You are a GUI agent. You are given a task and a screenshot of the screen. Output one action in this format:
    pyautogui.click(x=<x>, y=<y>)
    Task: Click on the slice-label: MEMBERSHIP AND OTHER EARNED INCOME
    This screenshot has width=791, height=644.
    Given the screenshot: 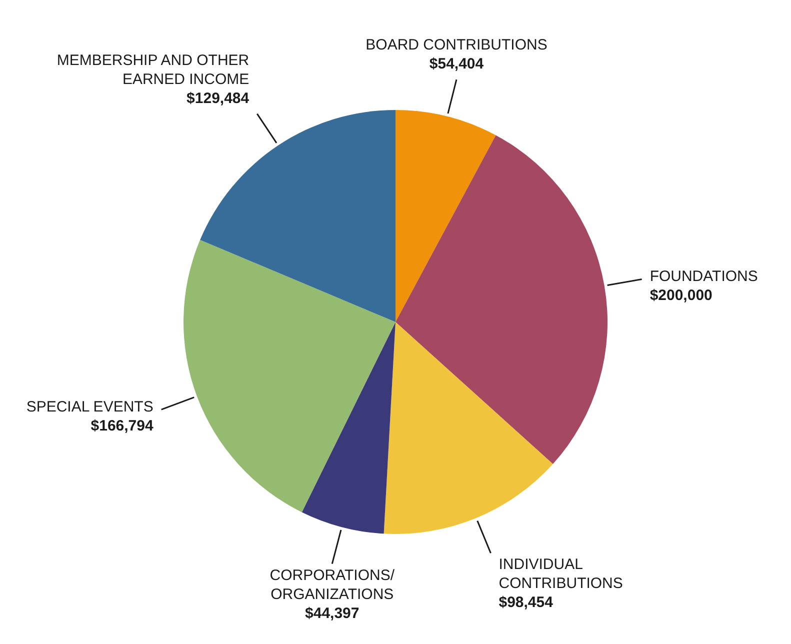 What is the action you would take?
    pyautogui.click(x=153, y=70)
    